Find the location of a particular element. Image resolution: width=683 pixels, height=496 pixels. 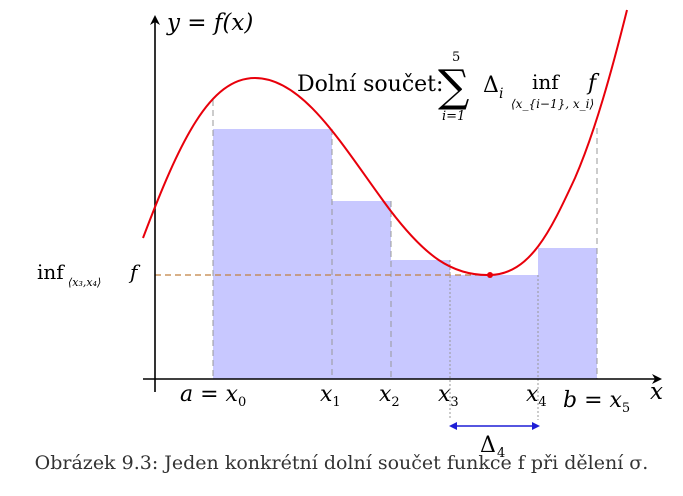

sum-upper-limit: 5 is located at coordinates (456, 57).